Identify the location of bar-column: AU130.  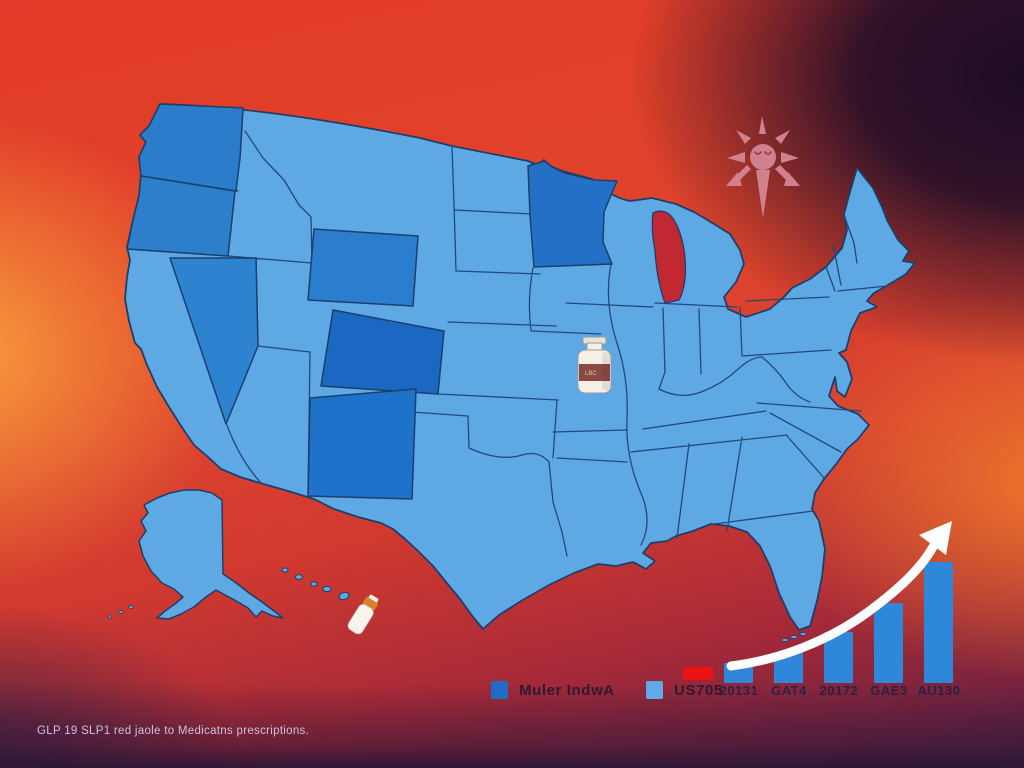
(939, 629).